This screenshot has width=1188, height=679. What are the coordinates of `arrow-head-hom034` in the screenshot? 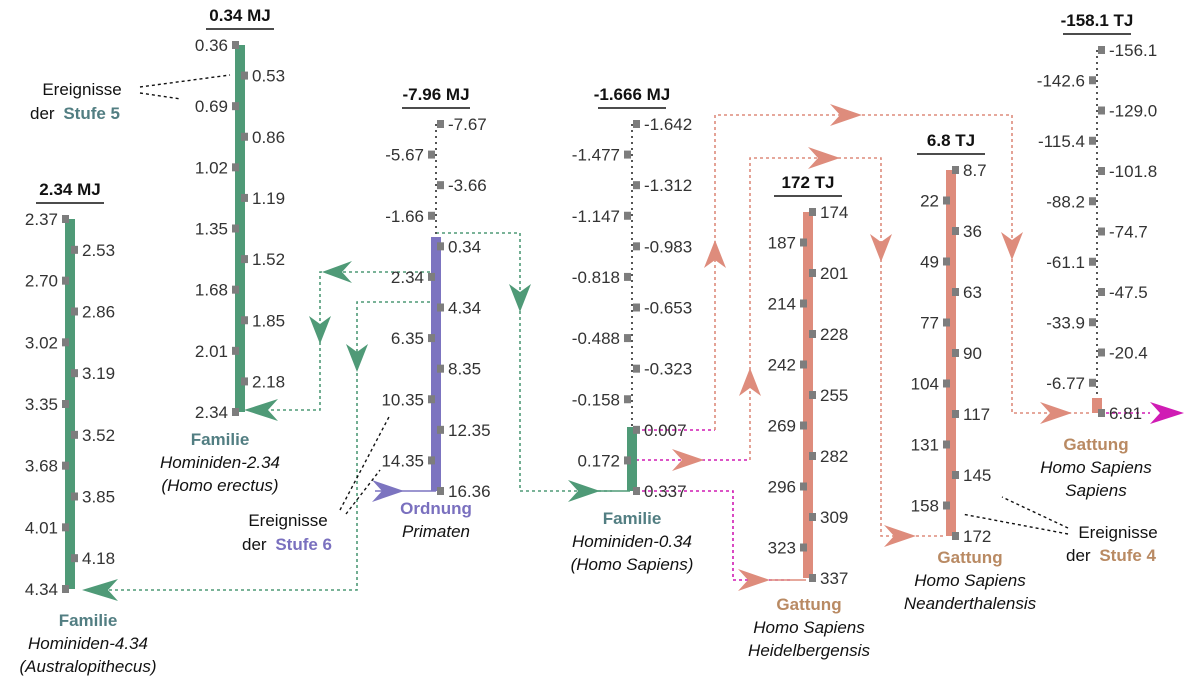 It's located at (584, 491).